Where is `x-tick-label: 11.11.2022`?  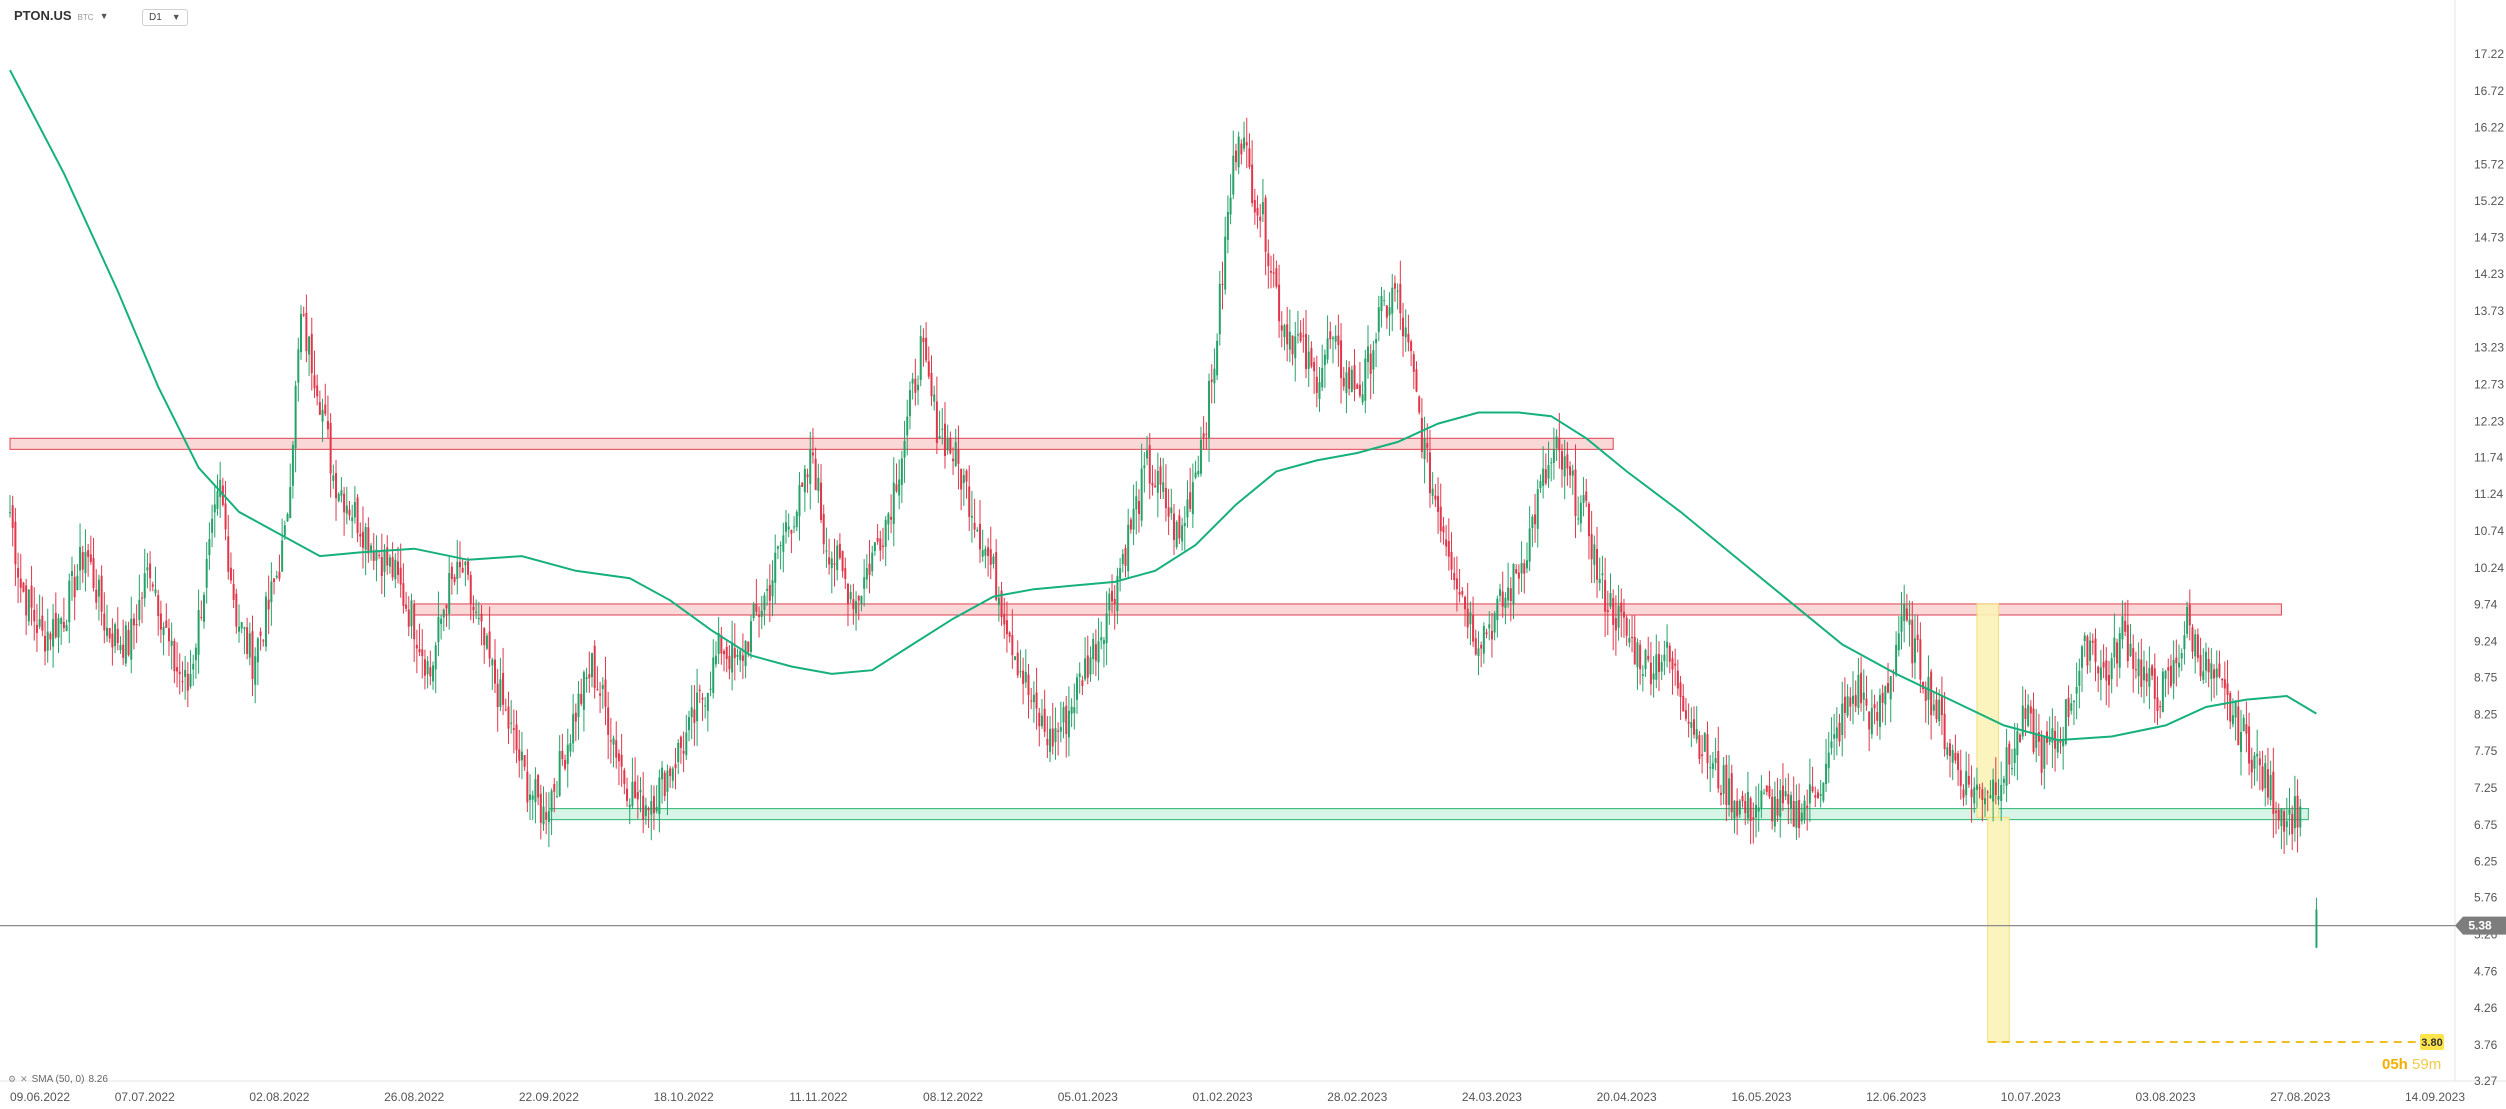 x-tick-label: 11.11.2022 is located at coordinates (818, 1097).